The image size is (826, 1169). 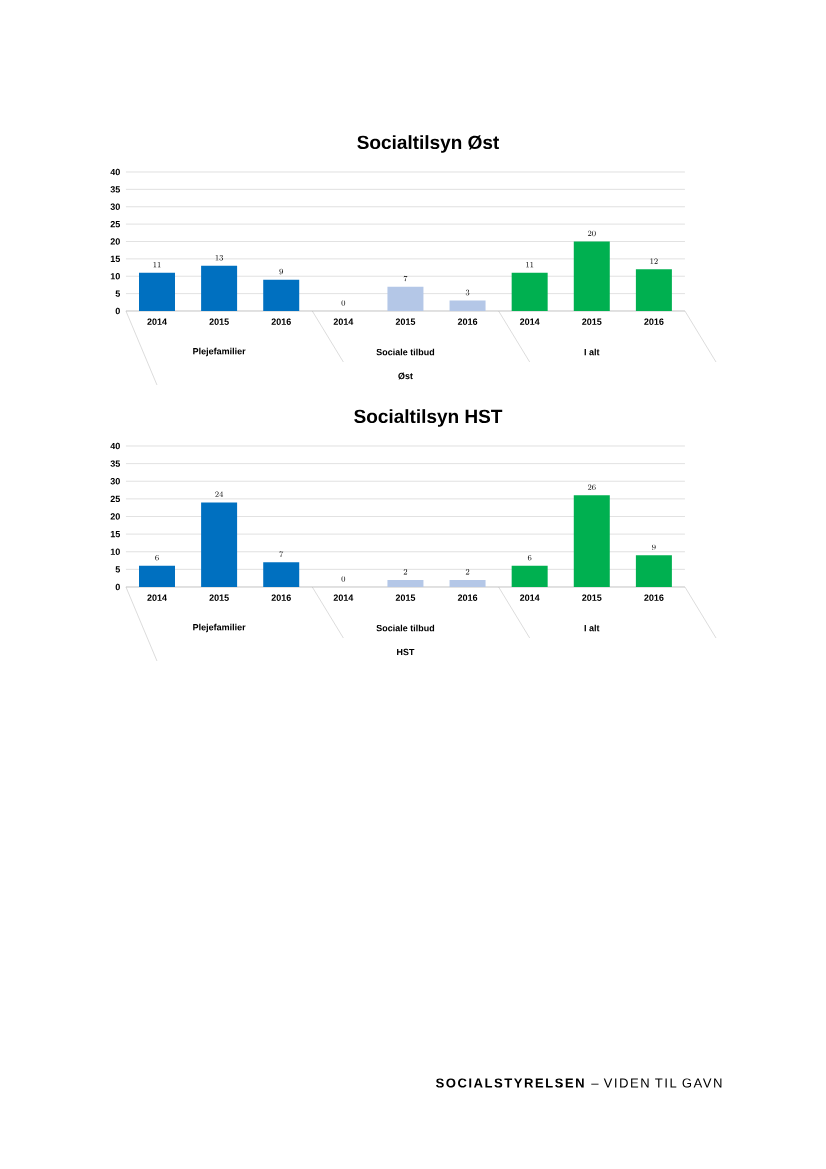 I want to click on chart-title: Socialtilsyn HST, so click(x=428, y=418).